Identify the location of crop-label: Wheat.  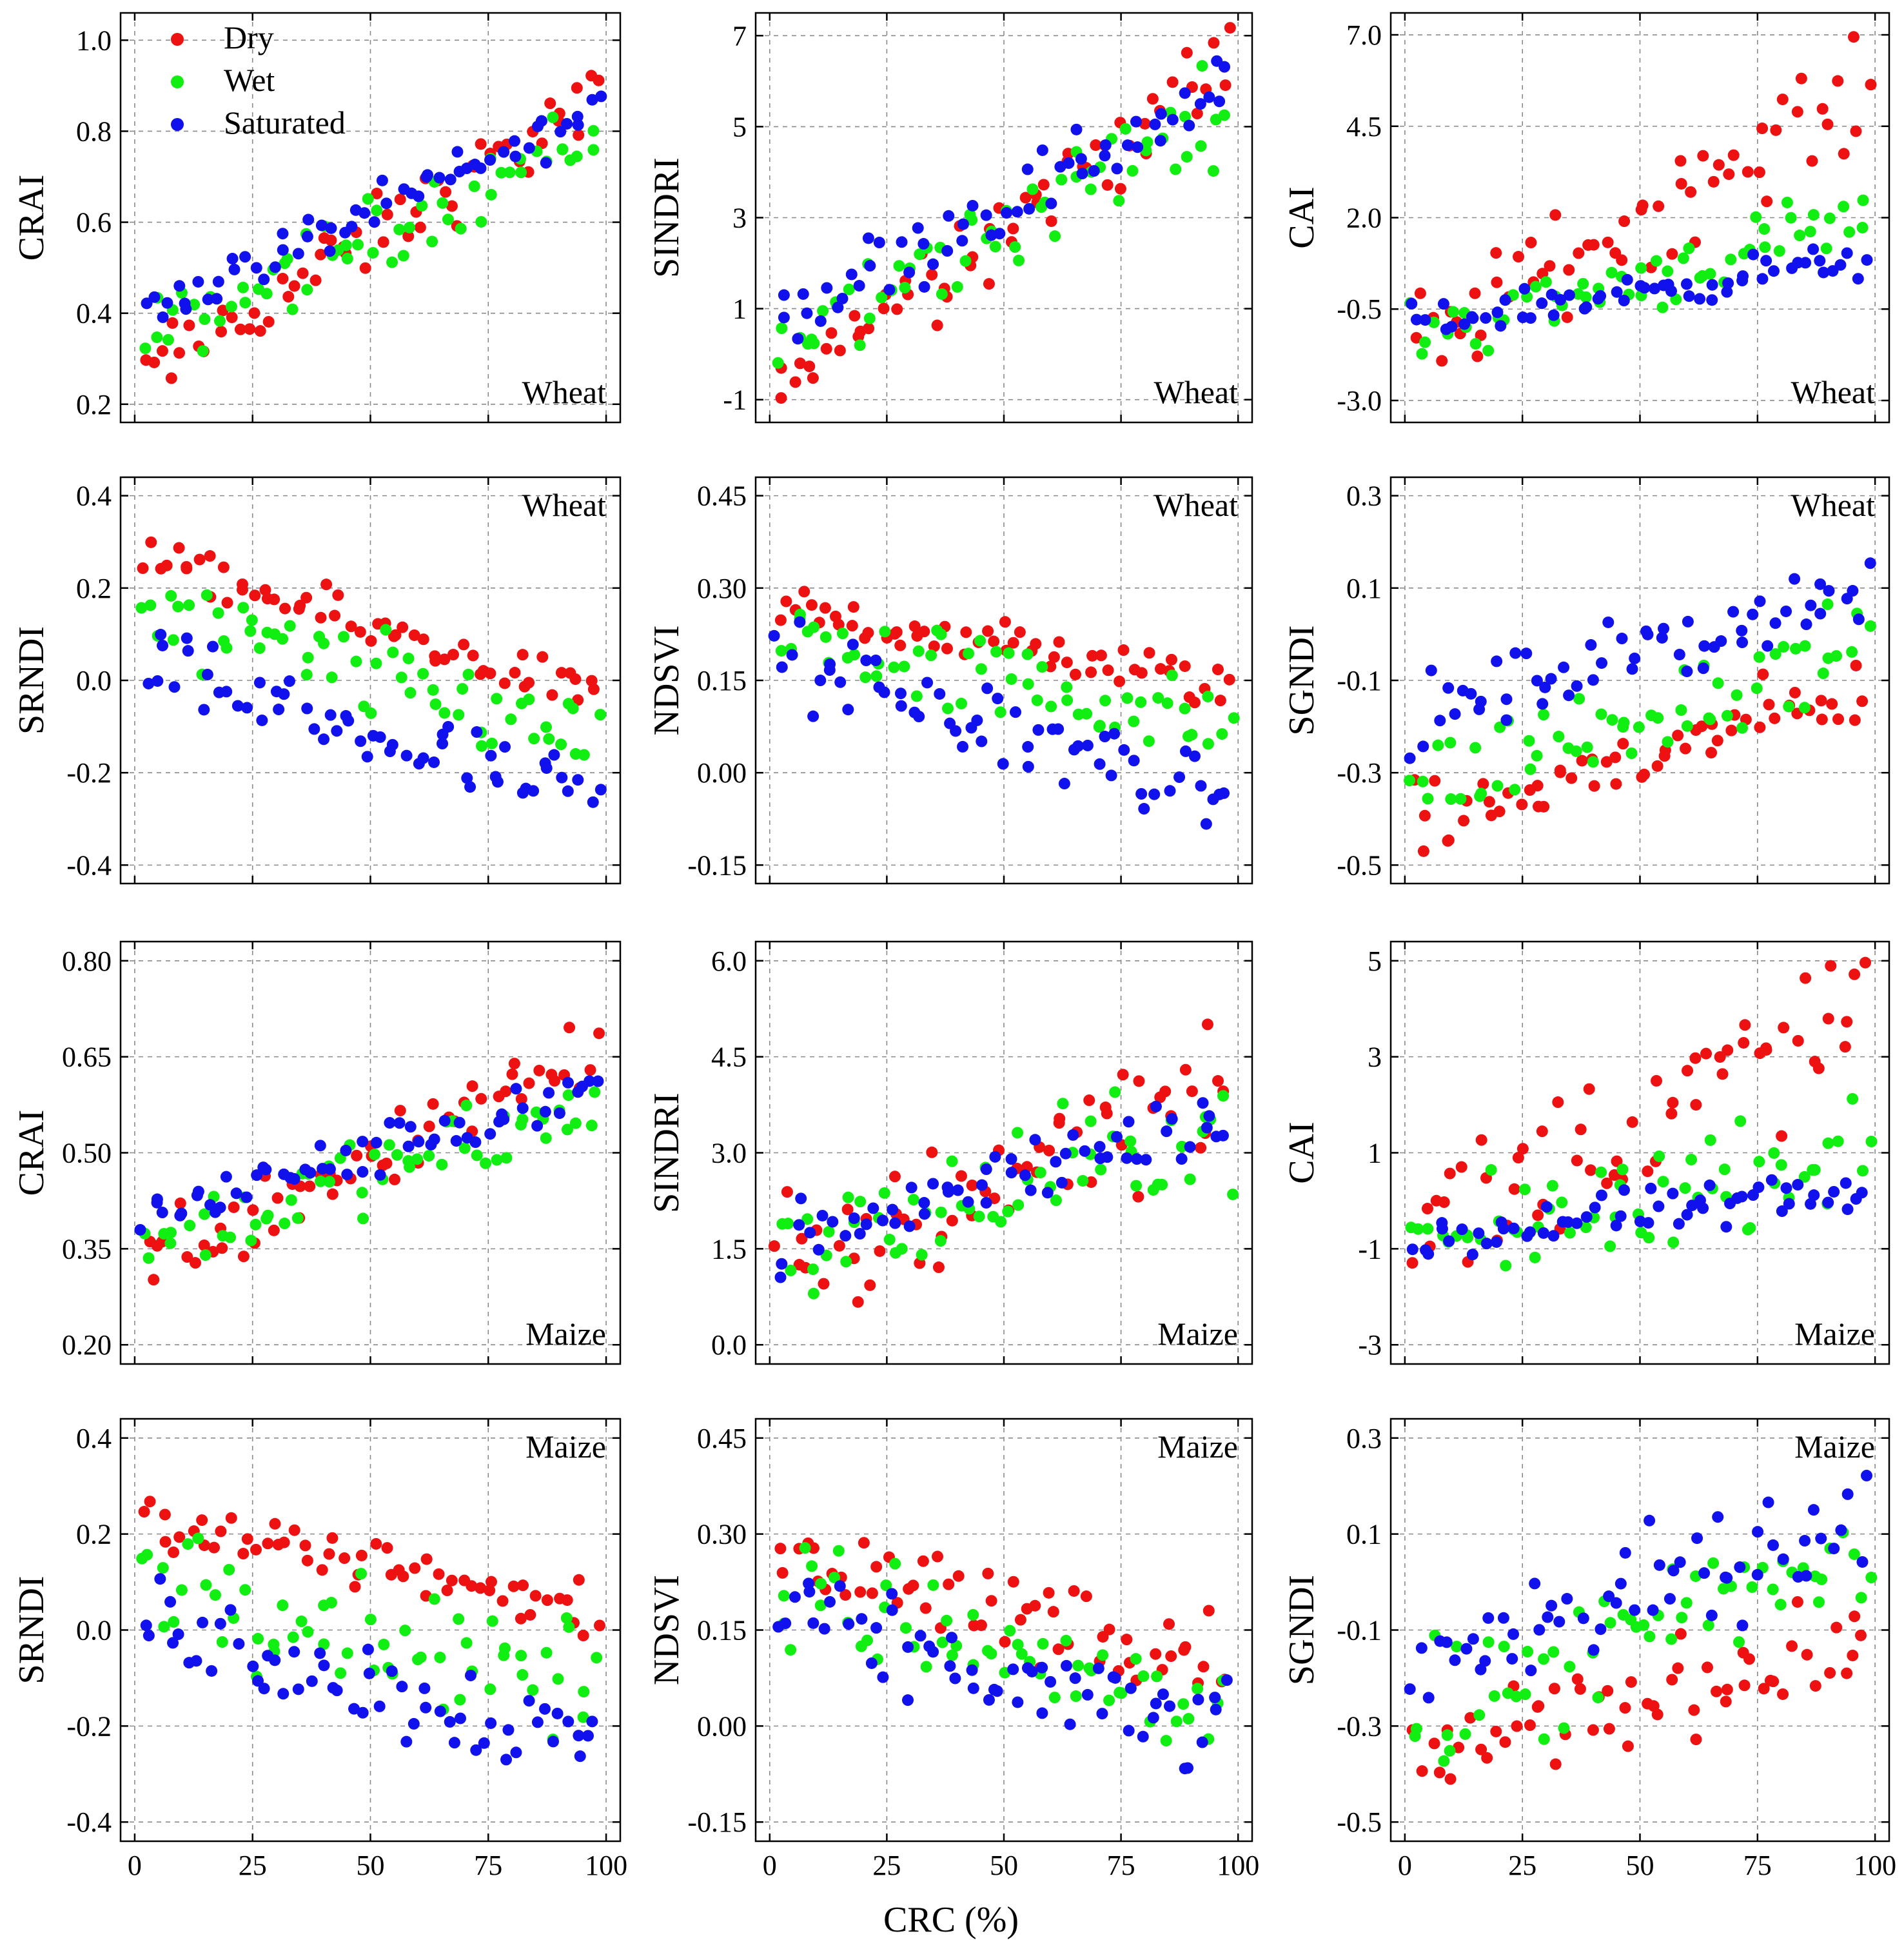
(564, 505).